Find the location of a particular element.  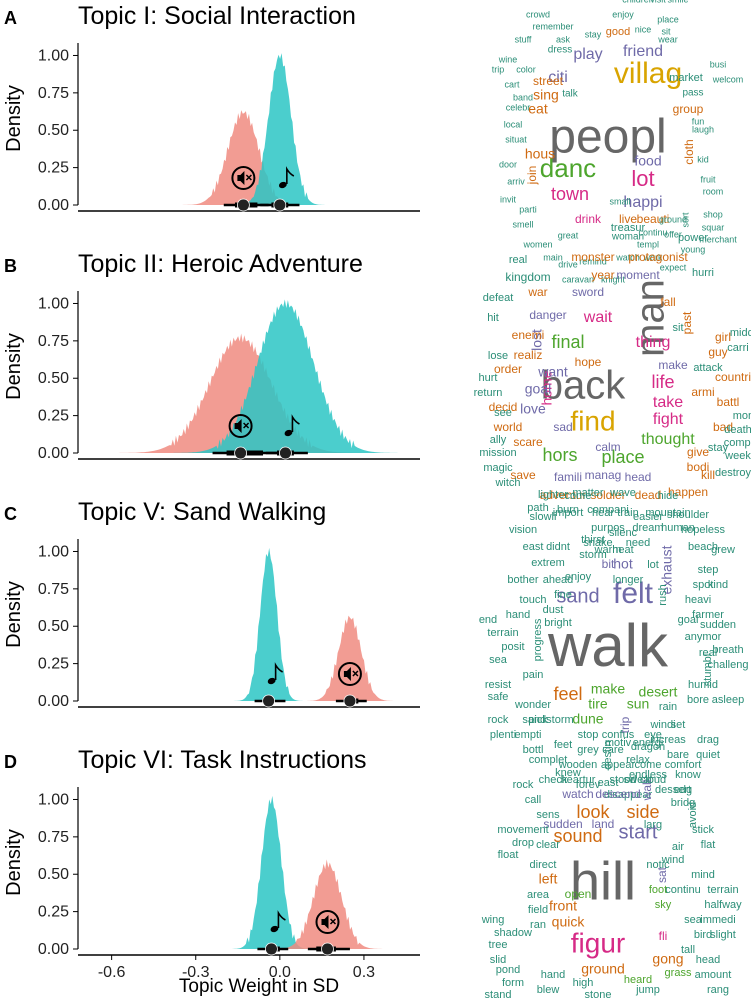

y-tick-label: 1.00 is located at coordinates (53, 55).